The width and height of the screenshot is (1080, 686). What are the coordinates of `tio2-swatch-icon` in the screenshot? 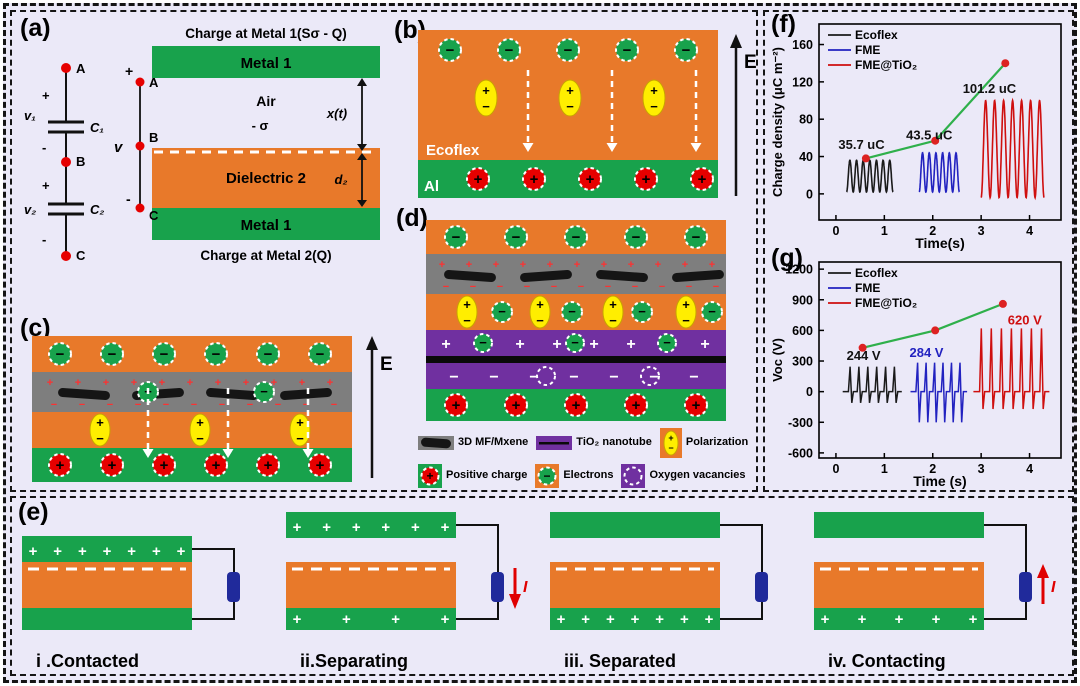 It's located at (554, 443).